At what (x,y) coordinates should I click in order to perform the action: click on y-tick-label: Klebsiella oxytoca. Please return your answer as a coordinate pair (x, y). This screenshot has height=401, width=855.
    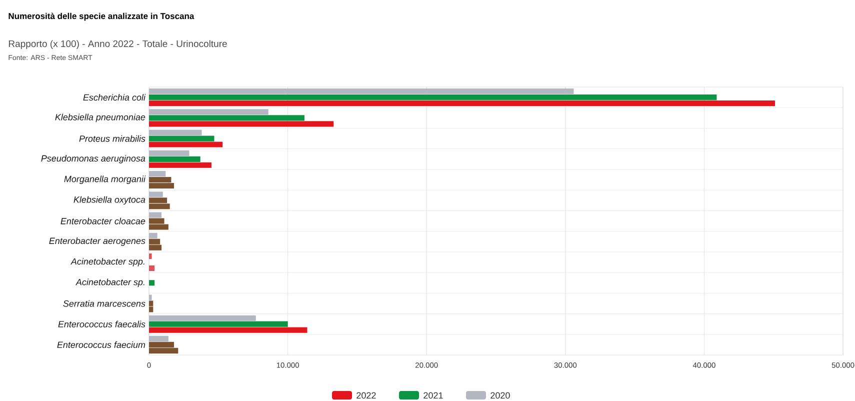
    Looking at the image, I should click on (110, 200).